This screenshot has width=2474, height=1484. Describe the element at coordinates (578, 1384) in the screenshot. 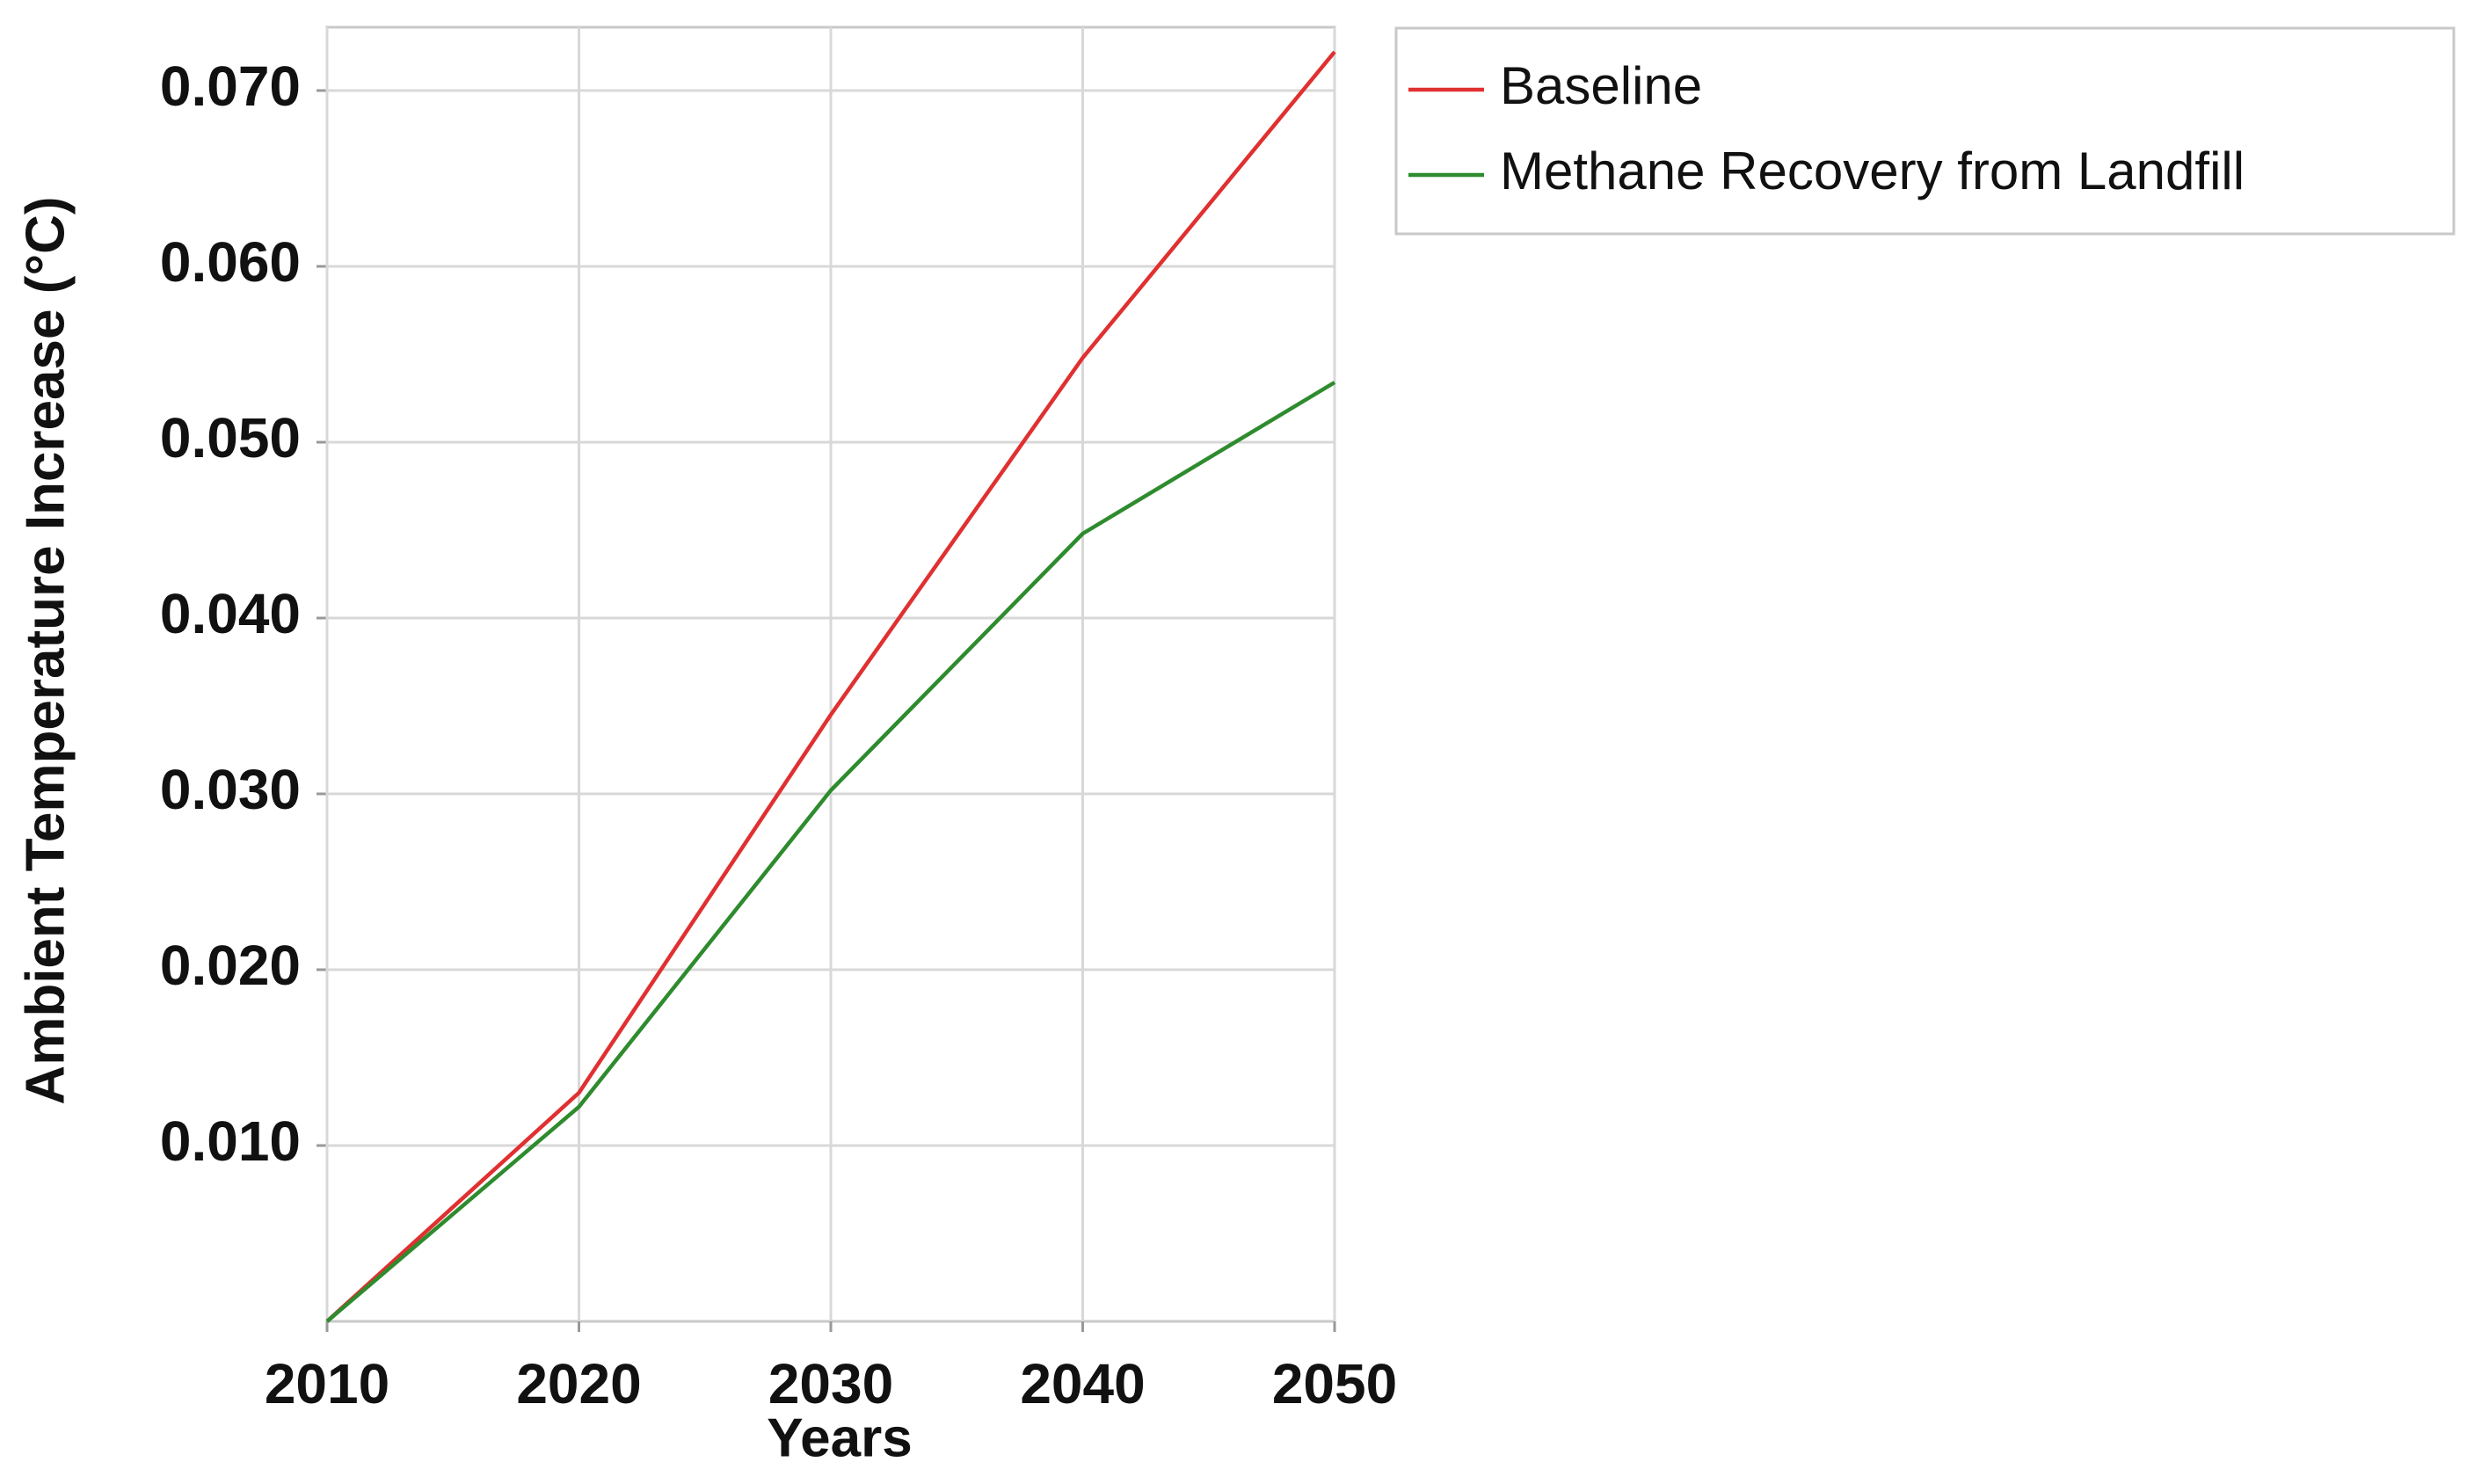

I see `x-tick-label: 2020` at that location.